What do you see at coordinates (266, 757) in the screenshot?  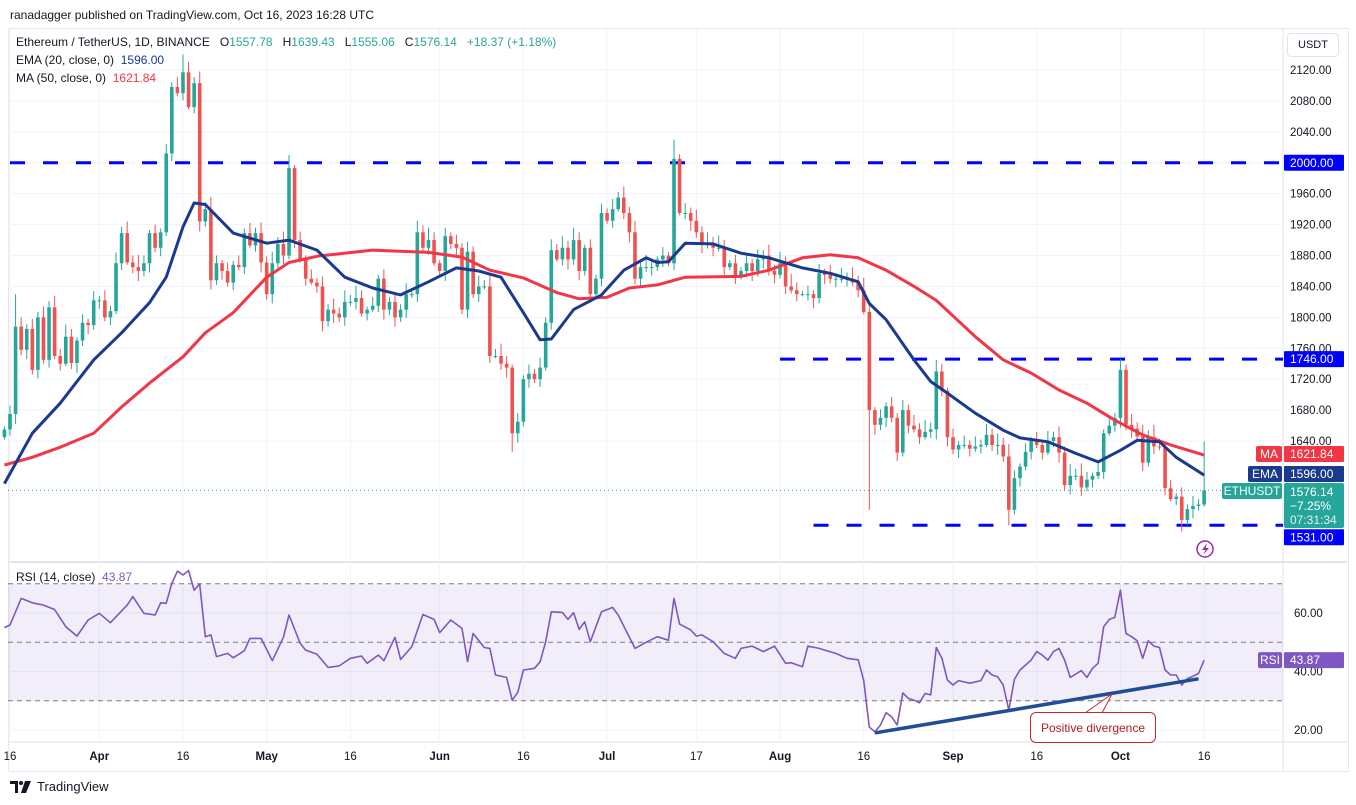 I see `time-tick-label: May` at bounding box center [266, 757].